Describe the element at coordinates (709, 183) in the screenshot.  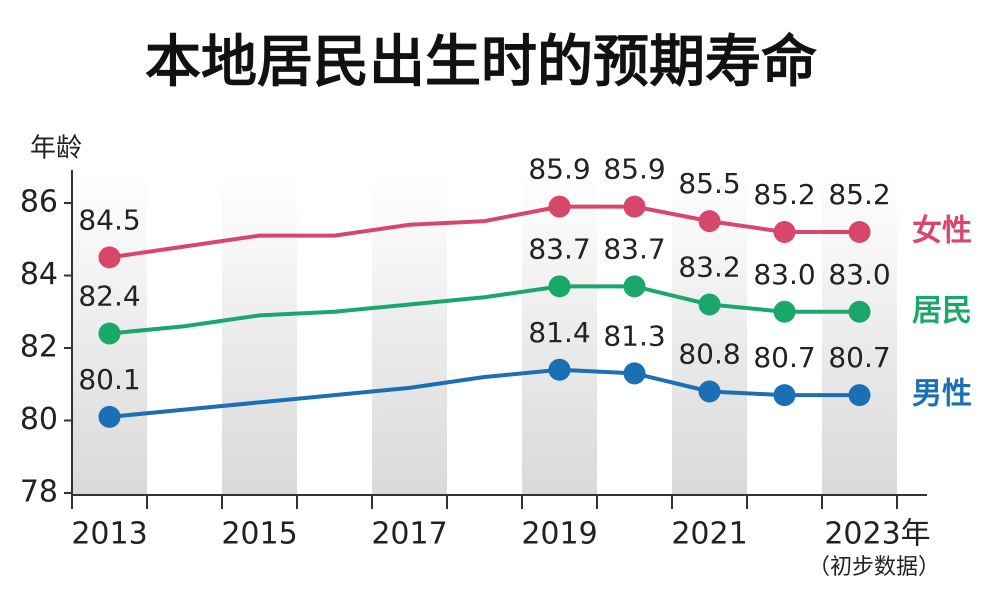
I see `data-label: 85.5` at that location.